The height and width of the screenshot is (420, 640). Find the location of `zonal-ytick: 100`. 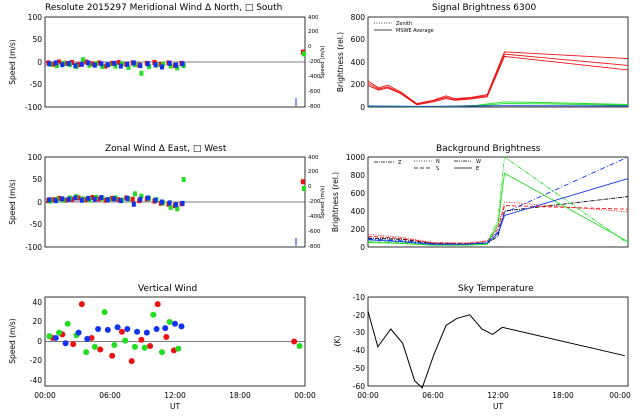

zonal-ytick: 100 is located at coordinates (35, 157).